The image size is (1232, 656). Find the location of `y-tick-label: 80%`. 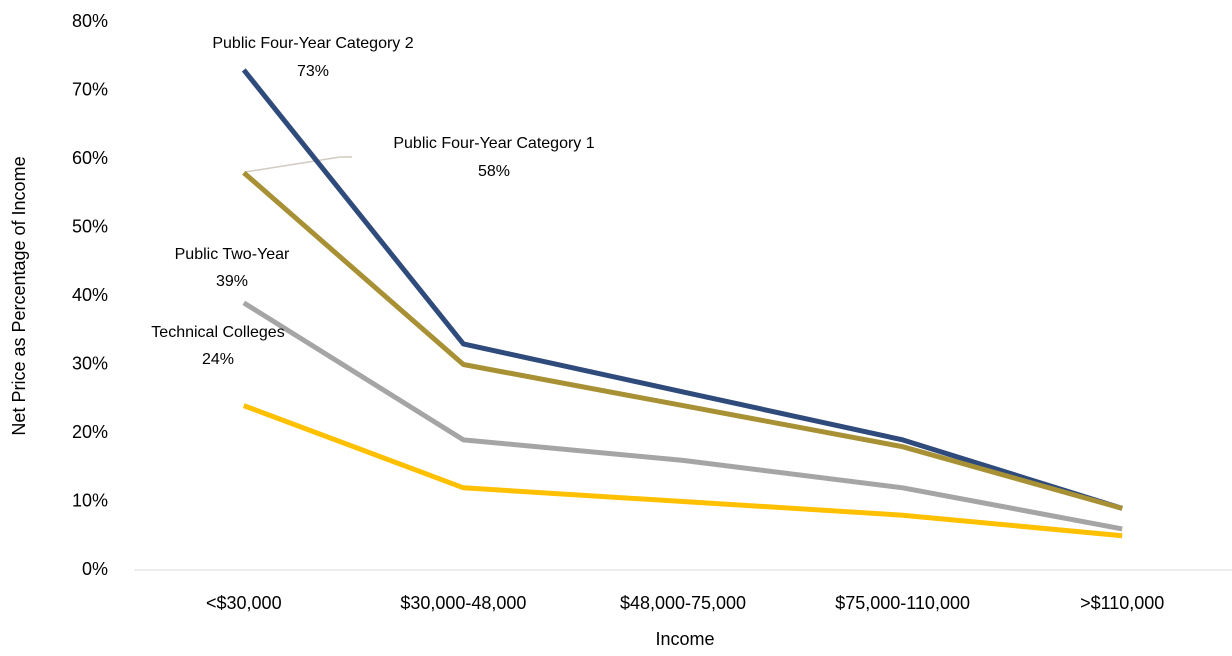

y-tick-label: 80% is located at coordinates (90, 21).